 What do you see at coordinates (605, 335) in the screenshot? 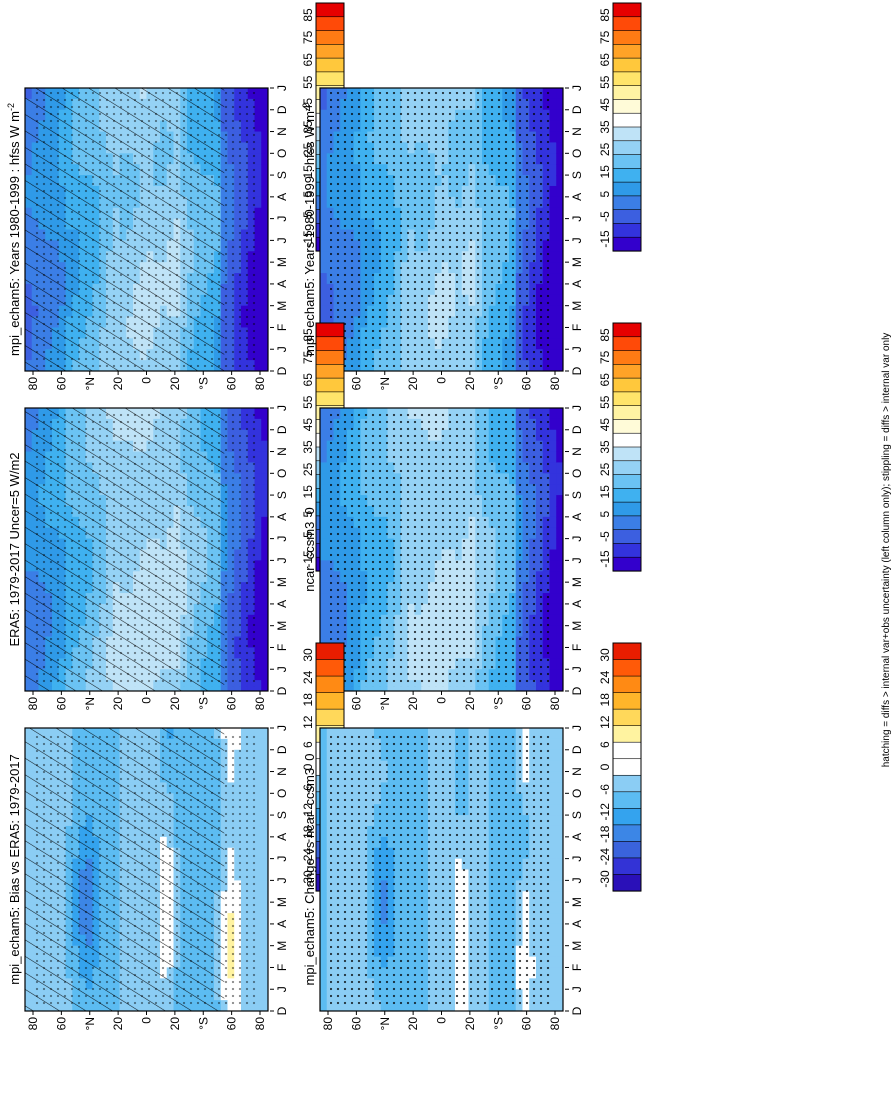
I see `colorbar-tick-label: 85` at bounding box center [605, 335].